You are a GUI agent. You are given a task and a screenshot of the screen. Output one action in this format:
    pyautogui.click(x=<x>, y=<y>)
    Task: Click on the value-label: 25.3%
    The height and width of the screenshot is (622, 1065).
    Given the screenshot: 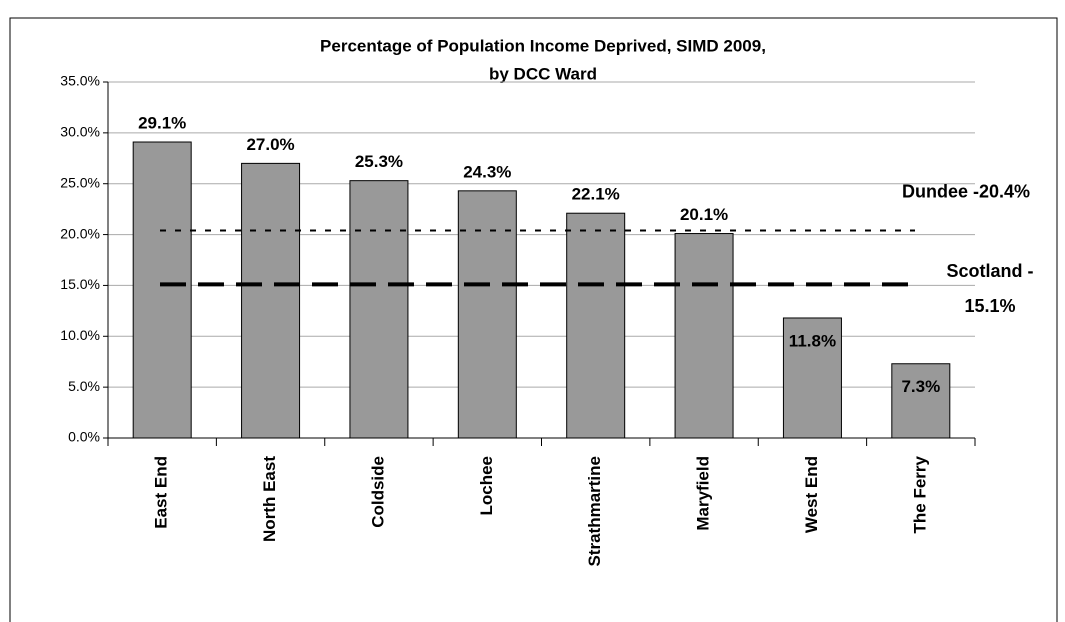 What is the action you would take?
    pyautogui.click(x=379, y=161)
    